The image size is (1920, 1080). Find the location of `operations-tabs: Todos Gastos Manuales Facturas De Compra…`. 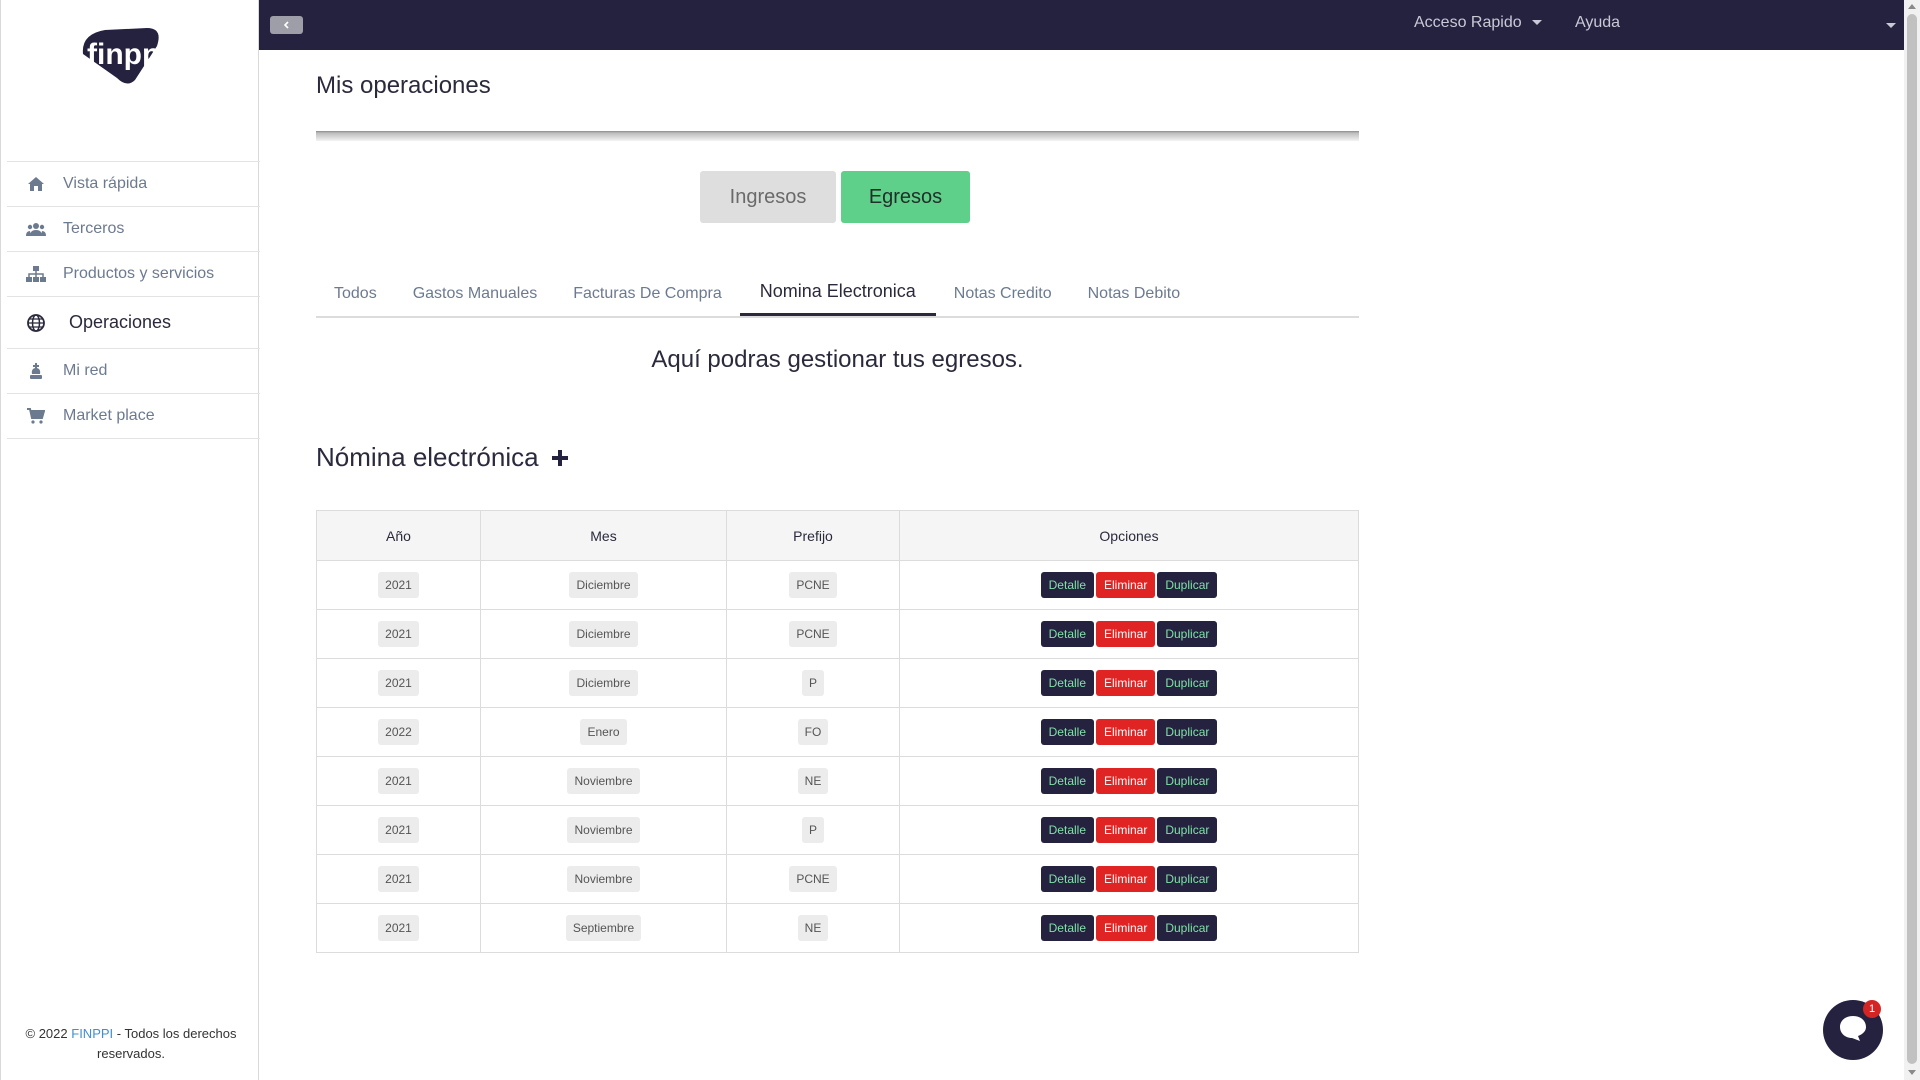

operations-tabs: Todos Gastos Manuales Facturas De Compra… is located at coordinates (837, 295).